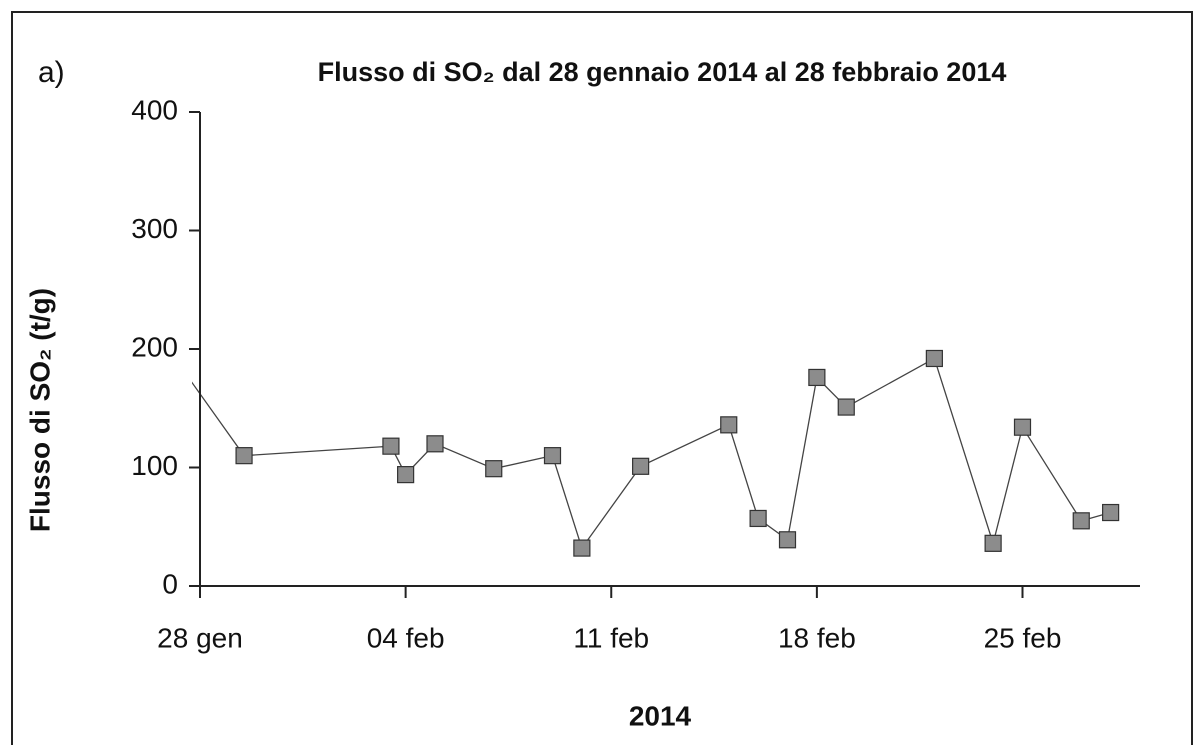 The width and height of the screenshot is (1204, 745). I want to click on y-tick-label: 400, so click(154, 109).